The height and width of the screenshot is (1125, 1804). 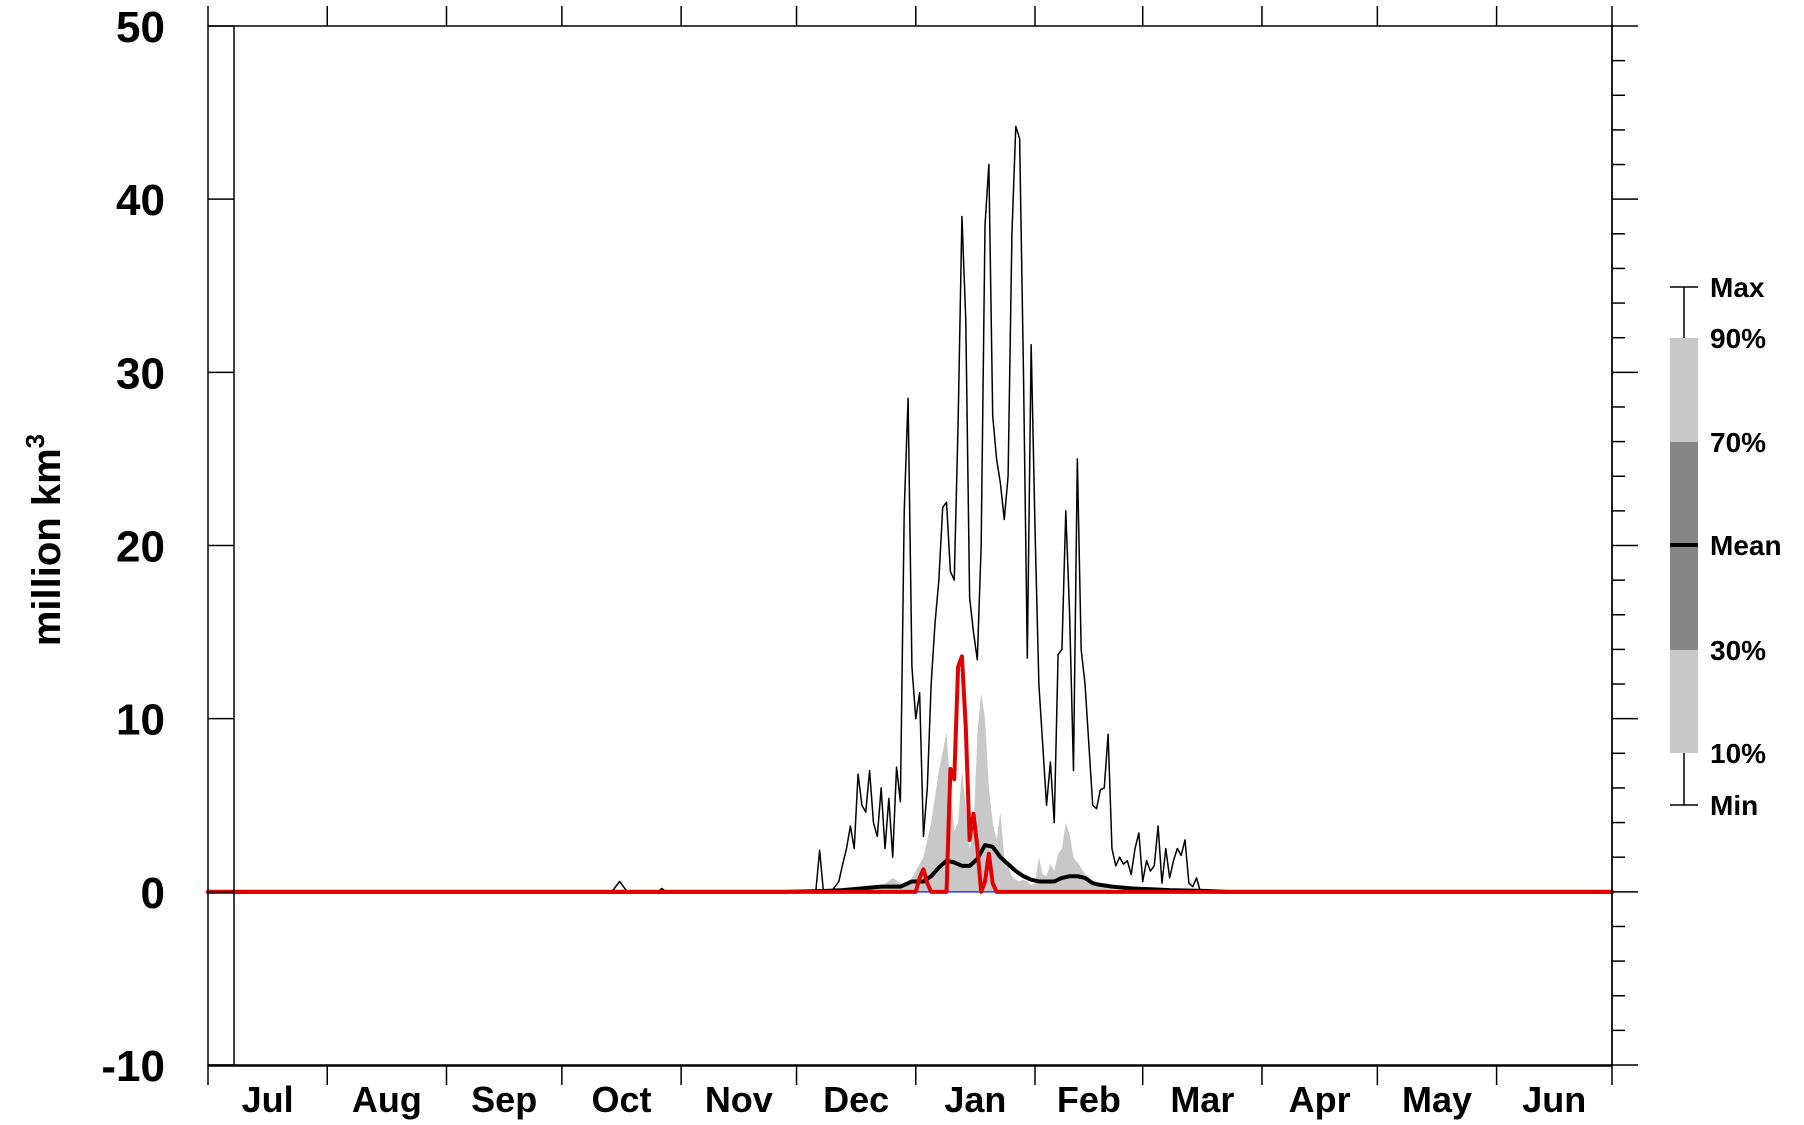 What do you see at coordinates (133, 1066) in the screenshot?
I see `y-tick-label: -10` at bounding box center [133, 1066].